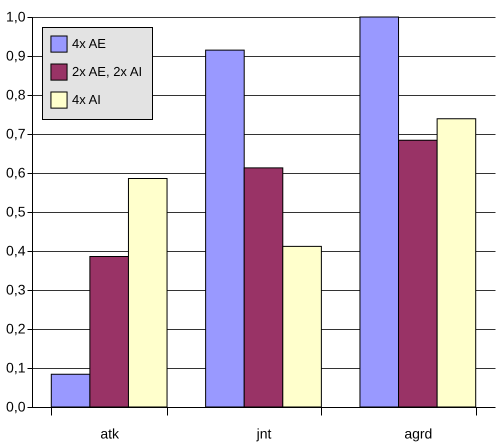  What do you see at coordinates (16, 94) in the screenshot?
I see `y-tick-label: 0,8` at bounding box center [16, 94].